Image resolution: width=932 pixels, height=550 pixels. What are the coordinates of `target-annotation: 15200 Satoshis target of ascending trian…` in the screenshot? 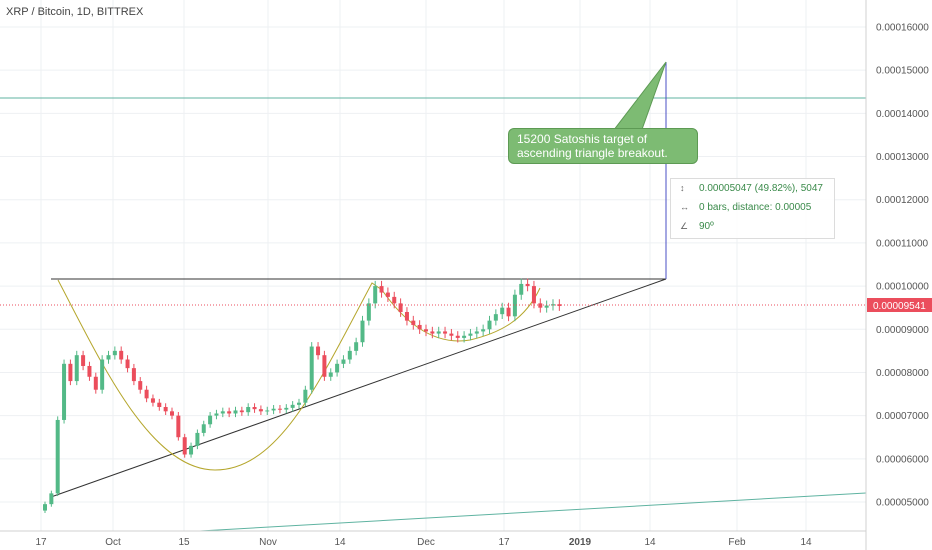 It's located at (603, 146).